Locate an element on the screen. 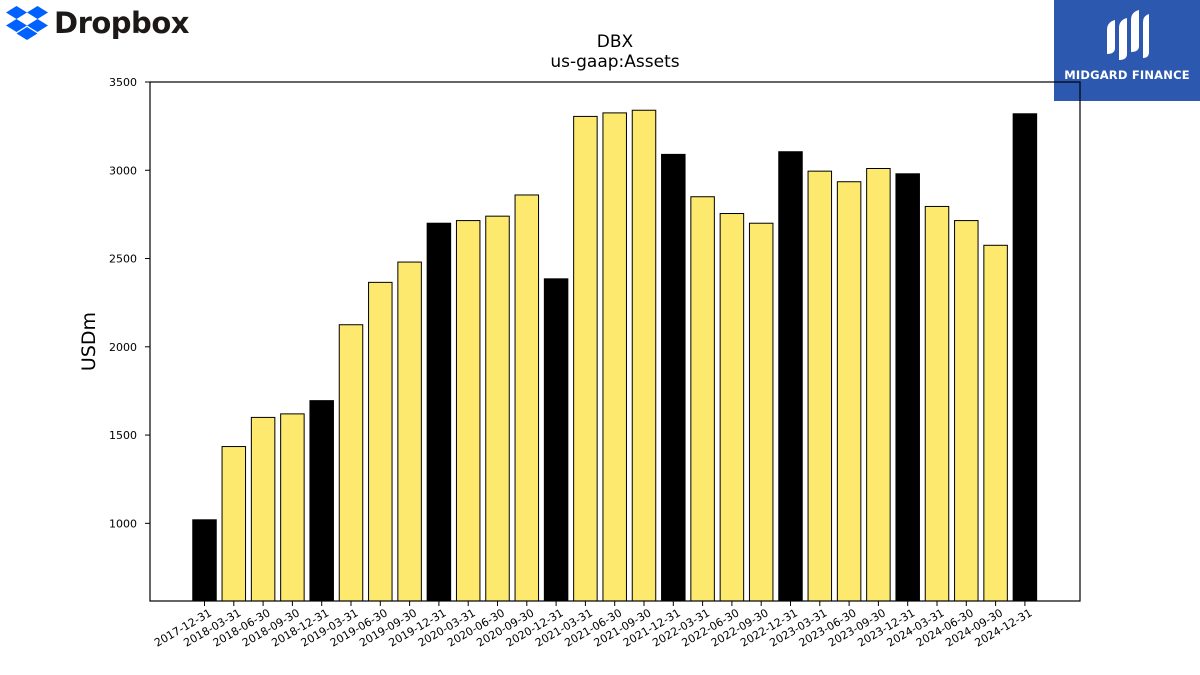  y-tick-label: 1500 is located at coordinates (123, 435).